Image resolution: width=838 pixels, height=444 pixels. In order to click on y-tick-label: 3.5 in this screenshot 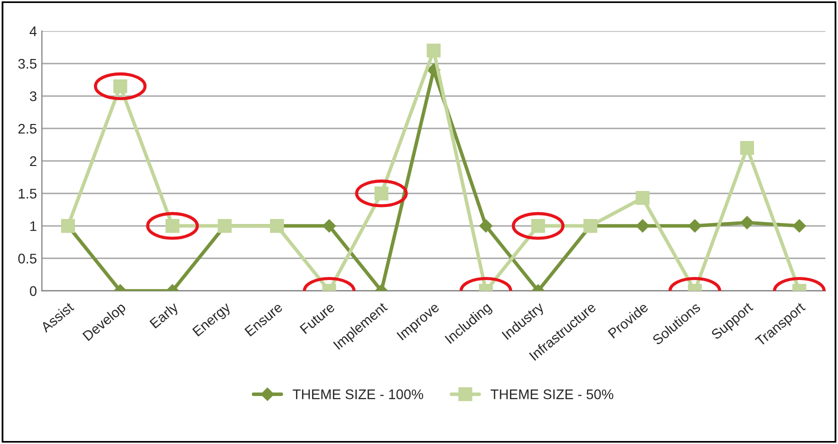, I will do `click(27, 63)`.